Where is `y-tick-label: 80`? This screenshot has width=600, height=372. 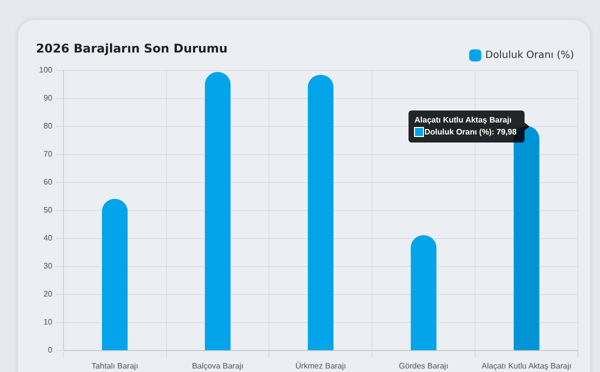
y-tick-label: 80 is located at coordinates (48, 126).